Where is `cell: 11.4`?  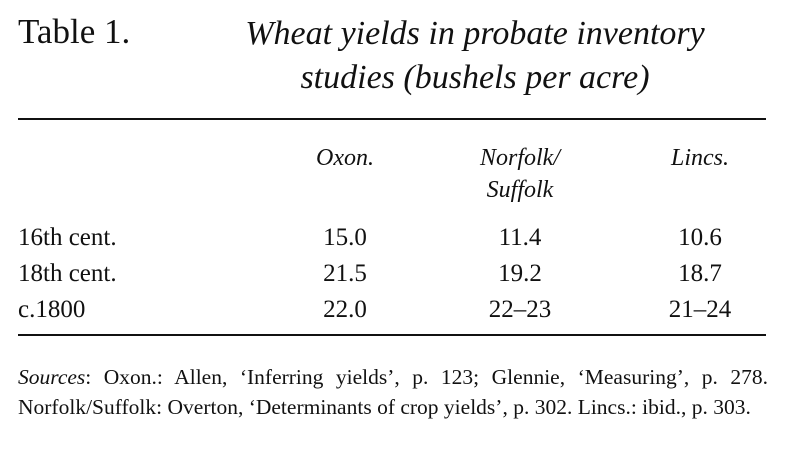
cell: 11.4 is located at coordinates (520, 237).